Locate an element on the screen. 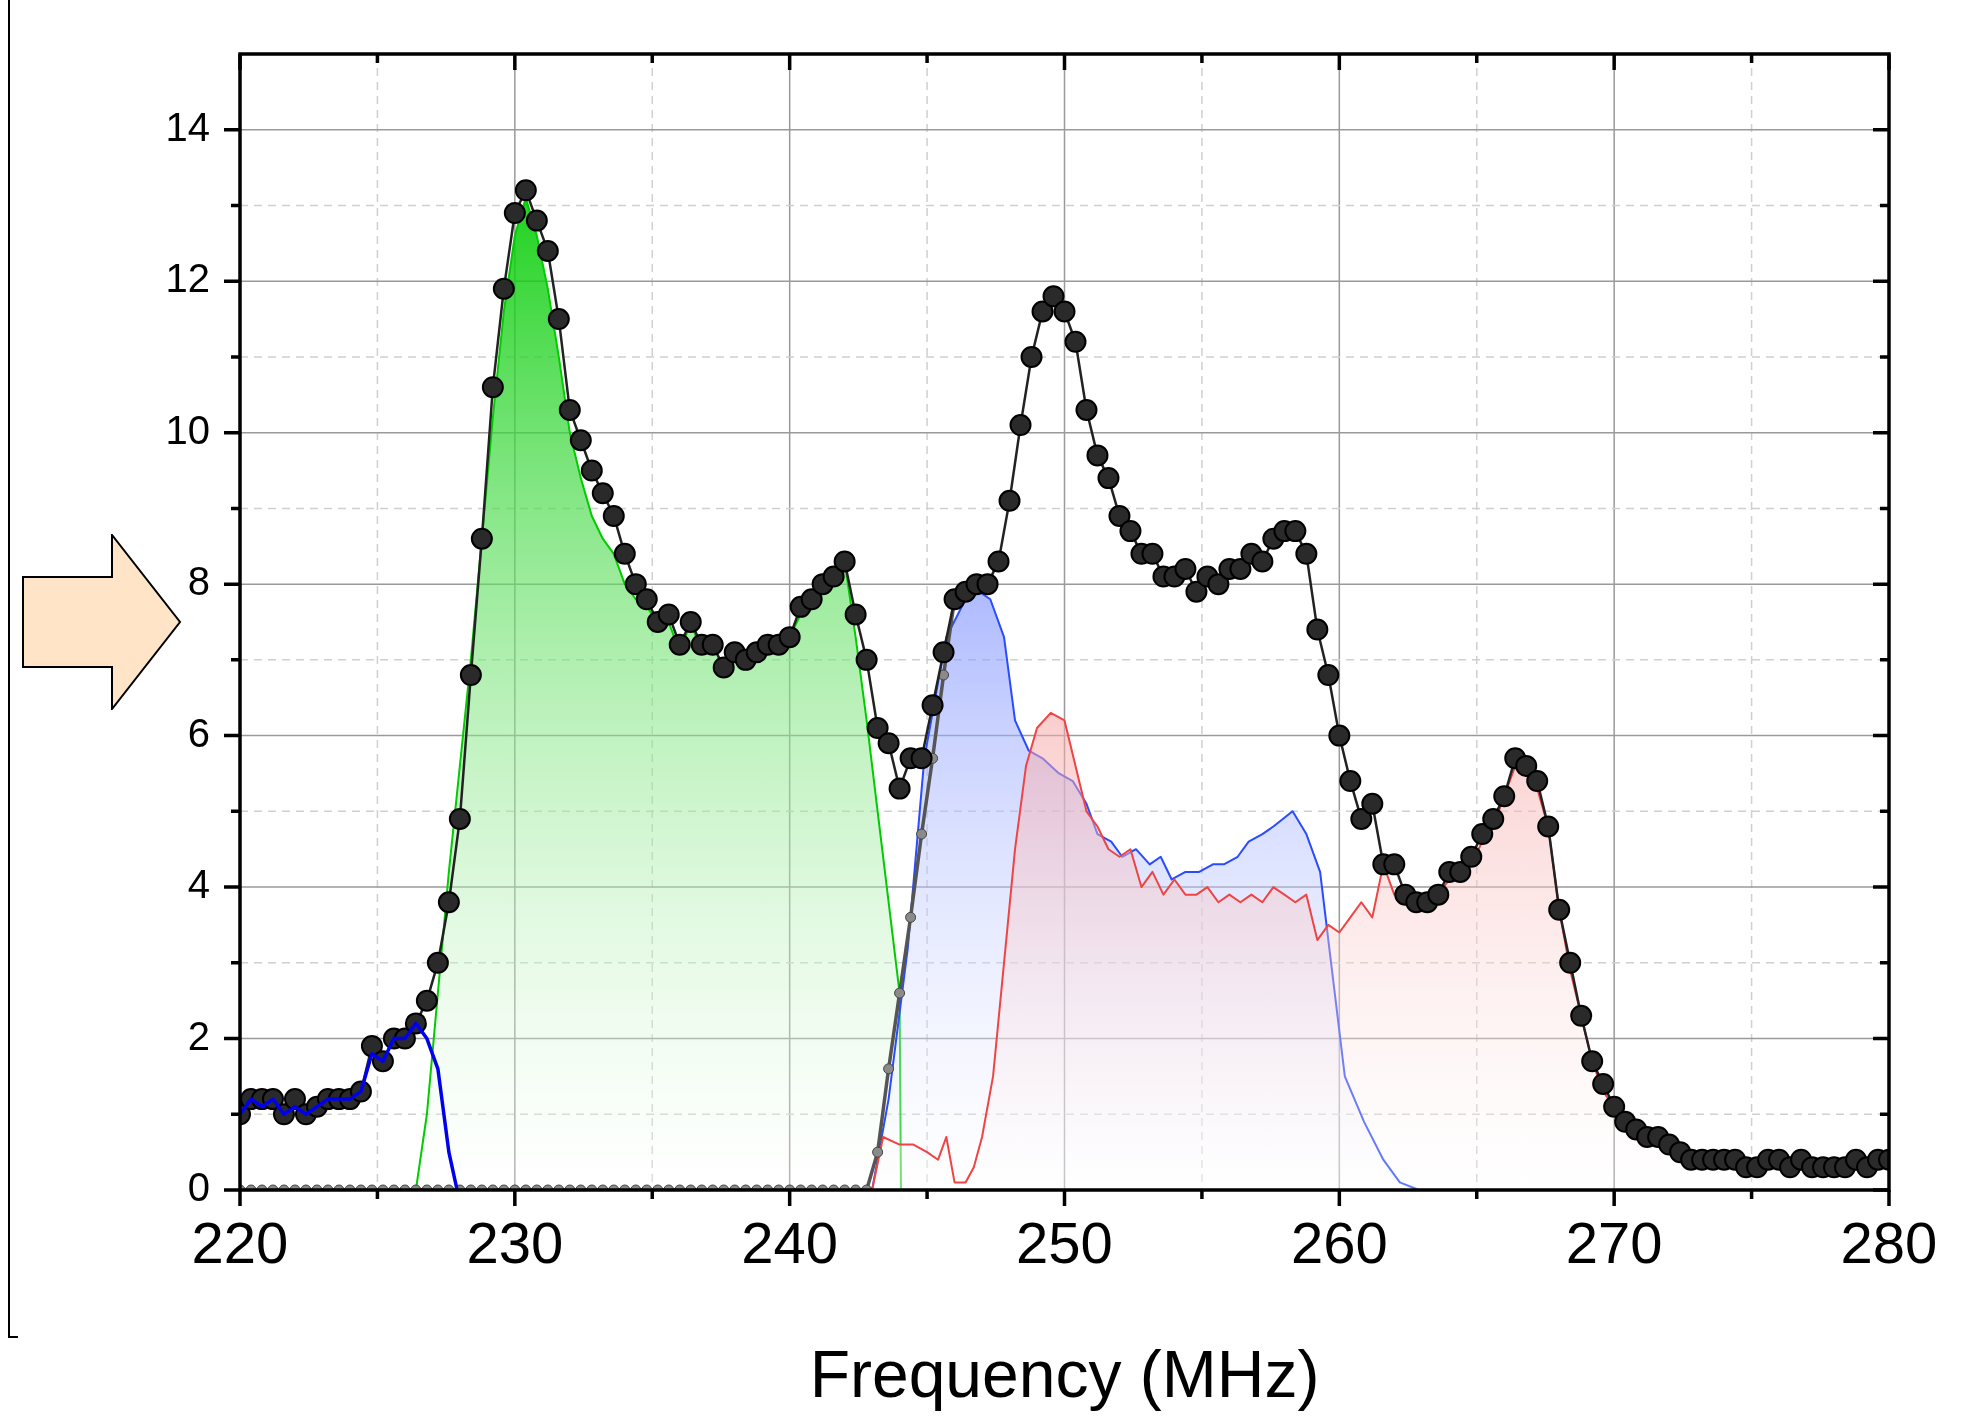  y-tick-label: 6 is located at coordinates (198, 732).